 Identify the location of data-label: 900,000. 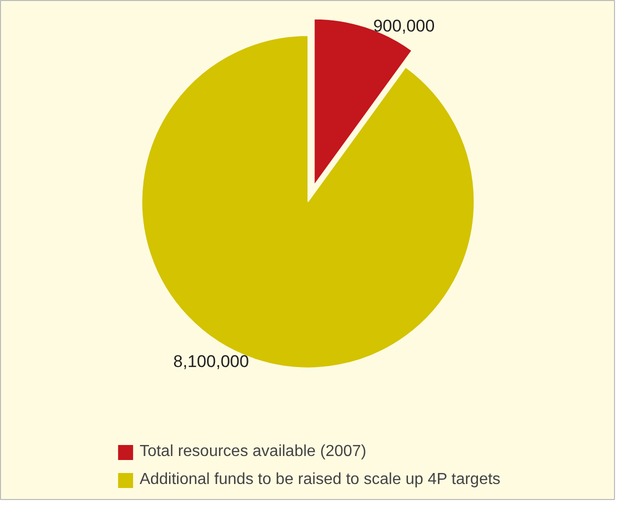
(404, 26).